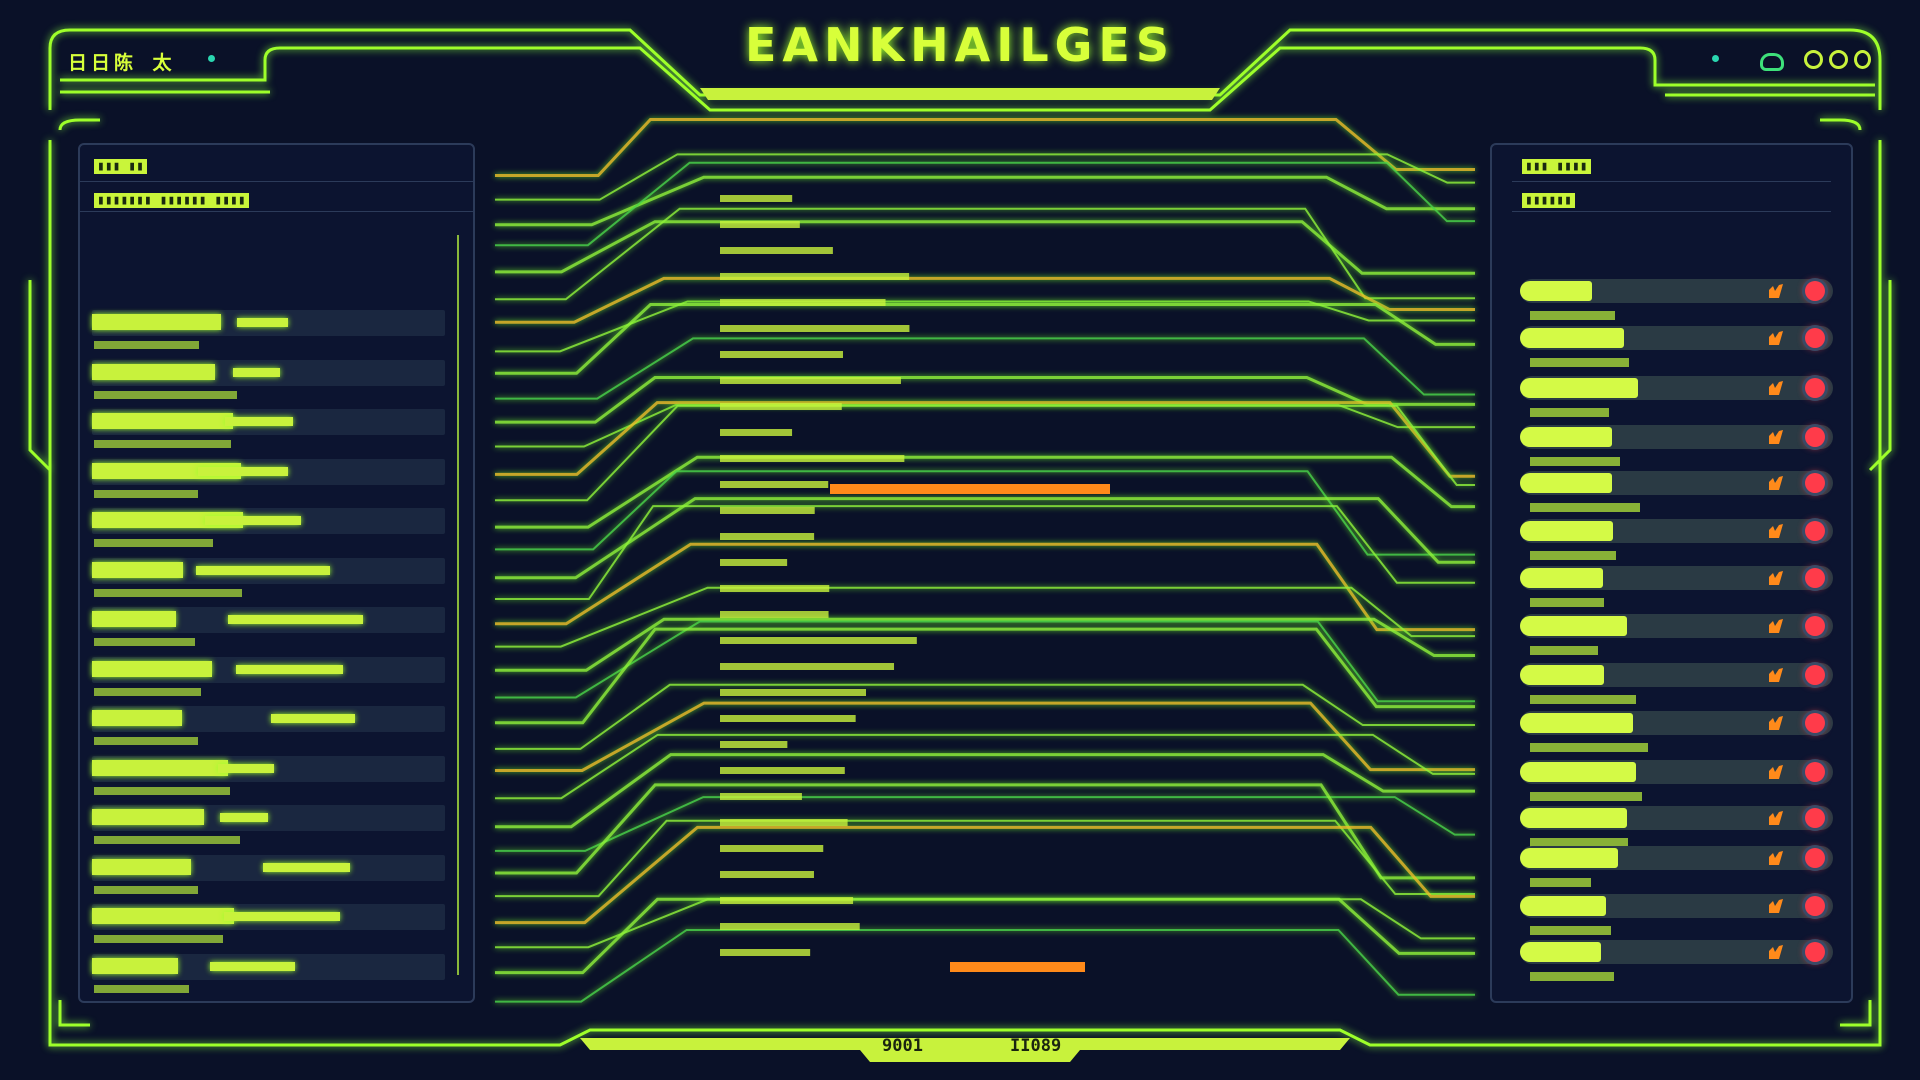 This screenshot has width=1920, height=1080. What do you see at coordinates (120, 166) in the screenshot?
I see `left-panel-header: ▮▮▮ ▮▮` at bounding box center [120, 166].